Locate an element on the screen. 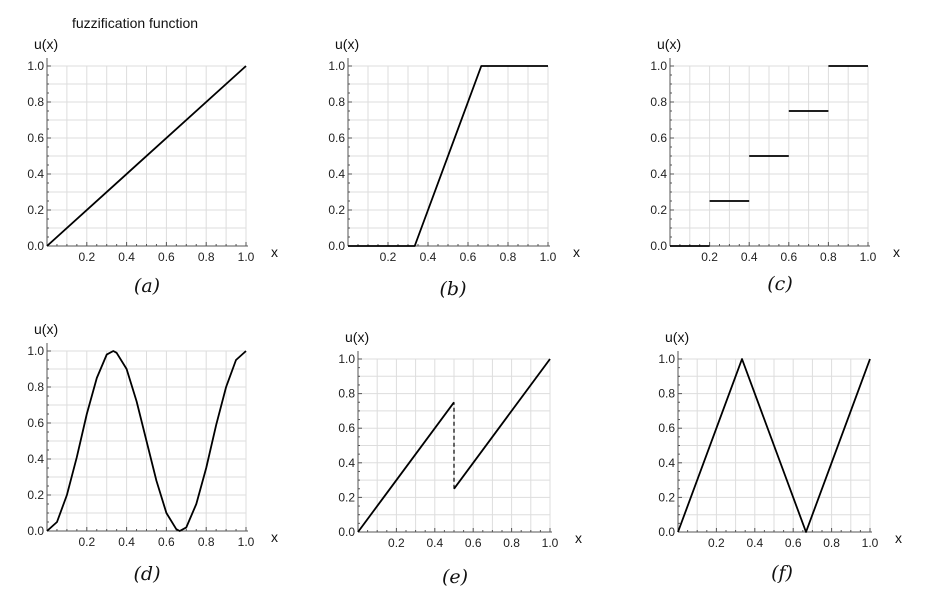  chart-title: fuzzification function is located at coordinates (135, 23).